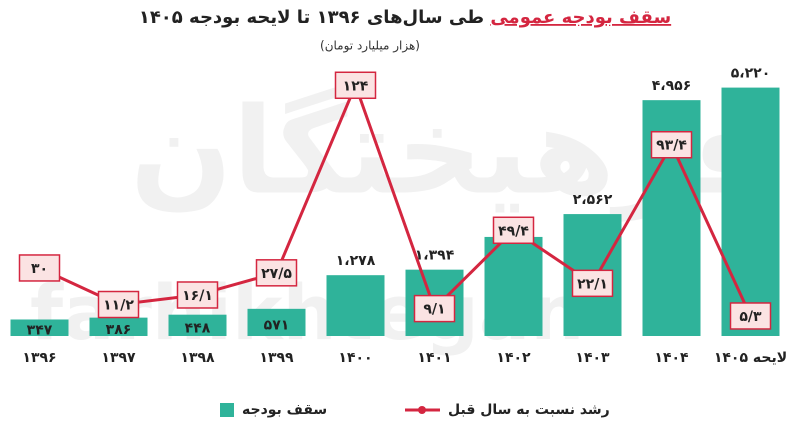 Image resolution: width=809 pixels, height=430 pixels. I want to click on legend-label: سقف بودجه, so click(284, 410).